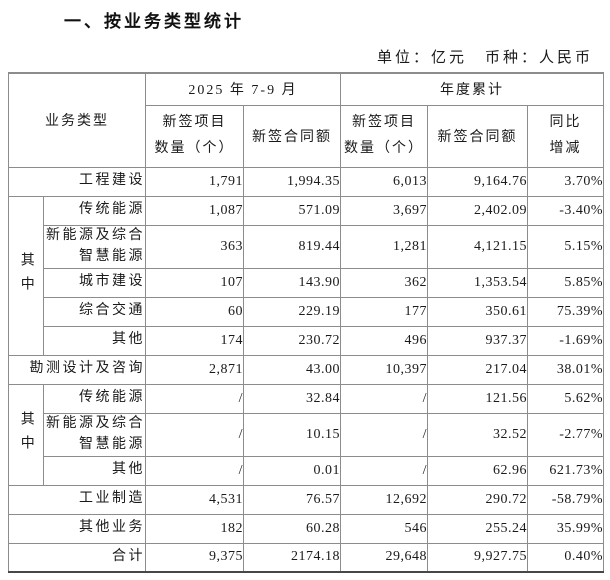  I want to click on table-row: 城市建设 107 143.90 362 1,353.54 5.85%, so click(307, 282).